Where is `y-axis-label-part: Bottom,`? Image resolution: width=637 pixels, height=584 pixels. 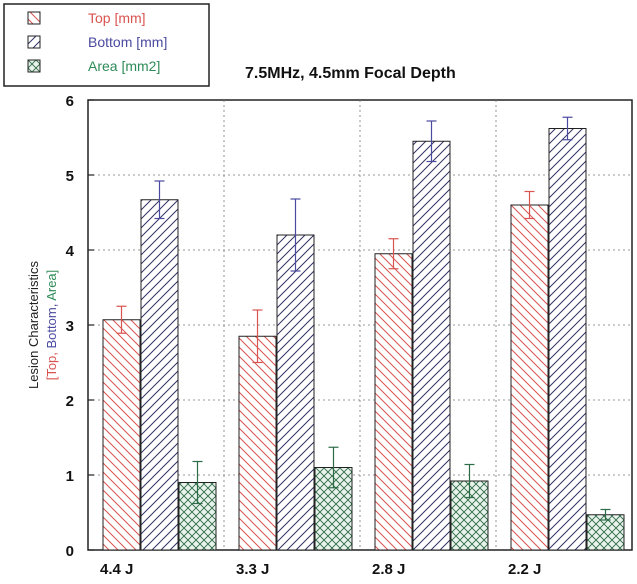
y-axis-label-part: Bottom, is located at coordinates (51, 325).